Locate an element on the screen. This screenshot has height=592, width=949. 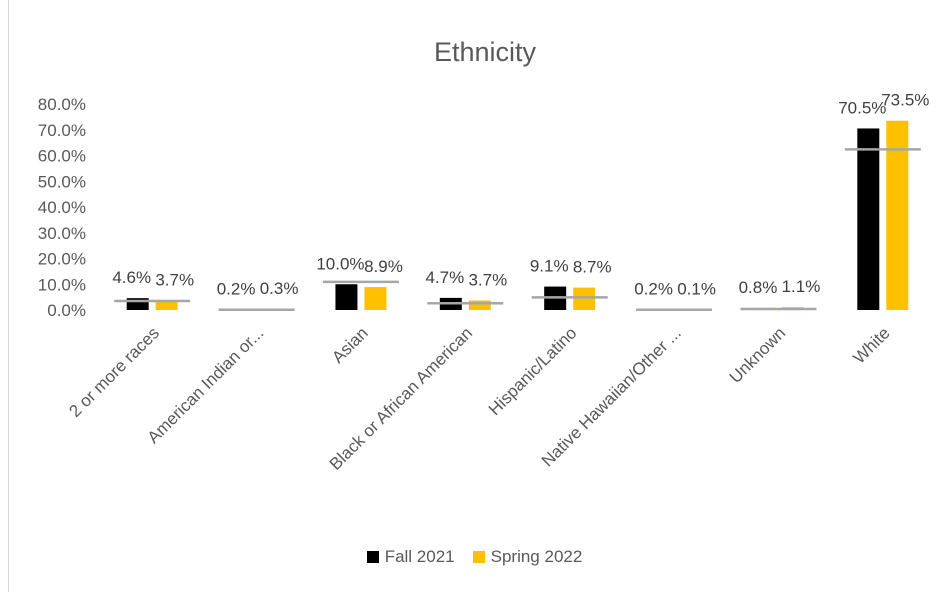
legend: Fall 2021 Spring 2022 is located at coordinates (474, 557).